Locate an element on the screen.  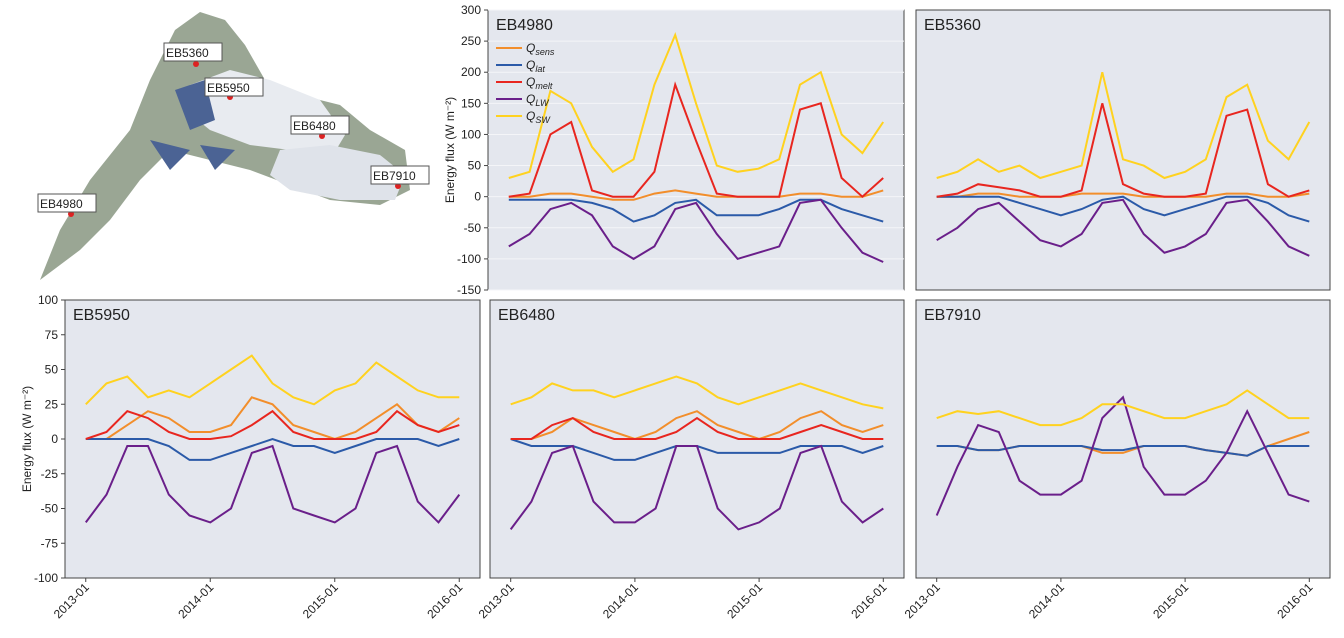
legend-subscript: lat is located at coordinates (540, 69).